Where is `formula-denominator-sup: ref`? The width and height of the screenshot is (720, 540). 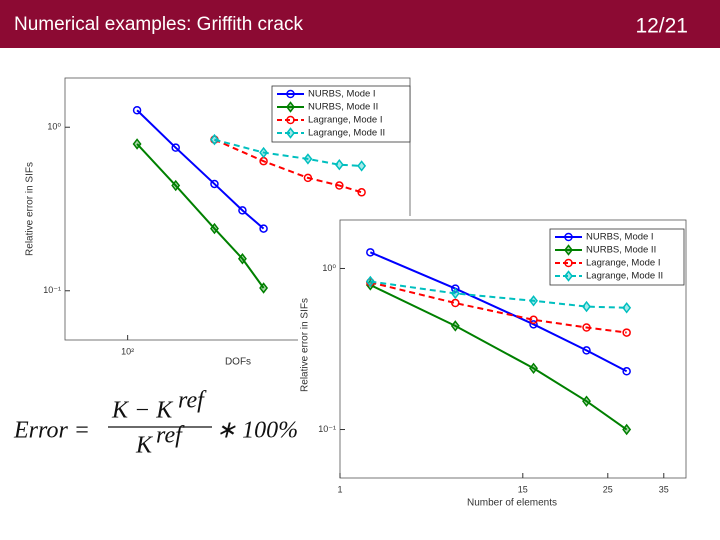
formula-denominator-sup: ref is located at coordinates (170, 436).